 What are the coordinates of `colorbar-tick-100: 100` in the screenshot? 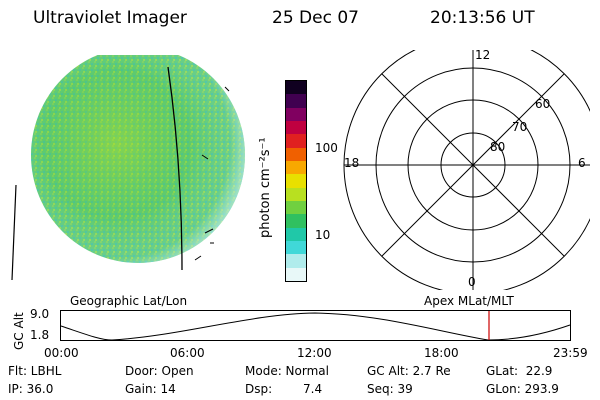 It's located at (326, 148).